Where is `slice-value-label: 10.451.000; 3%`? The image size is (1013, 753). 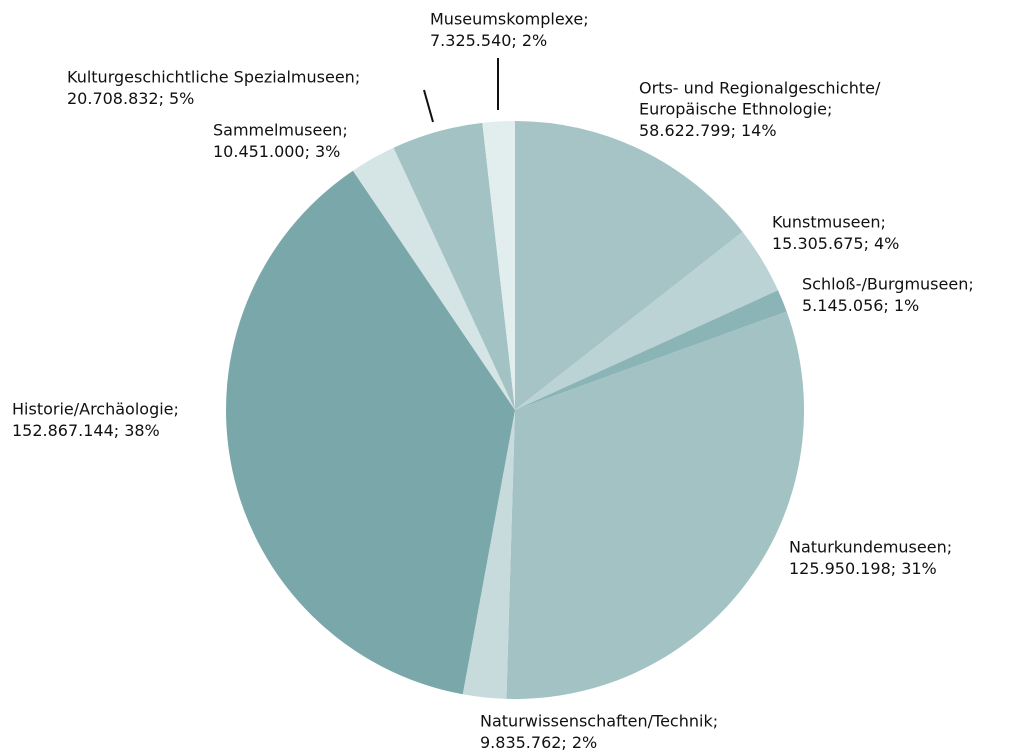 slice-value-label: 10.451.000; 3% is located at coordinates (276, 151).